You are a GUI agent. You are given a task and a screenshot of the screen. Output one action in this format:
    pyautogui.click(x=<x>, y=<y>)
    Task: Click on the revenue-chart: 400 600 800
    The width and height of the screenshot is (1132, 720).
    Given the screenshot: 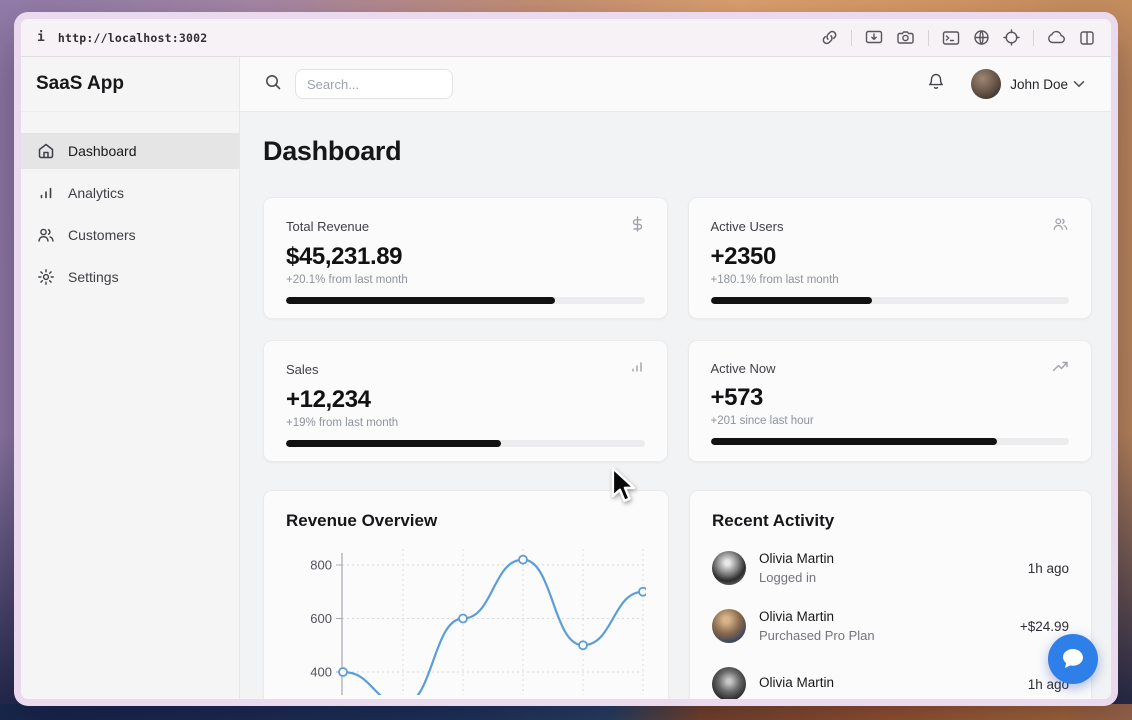 What is the action you would take?
    pyautogui.click(x=478, y=622)
    